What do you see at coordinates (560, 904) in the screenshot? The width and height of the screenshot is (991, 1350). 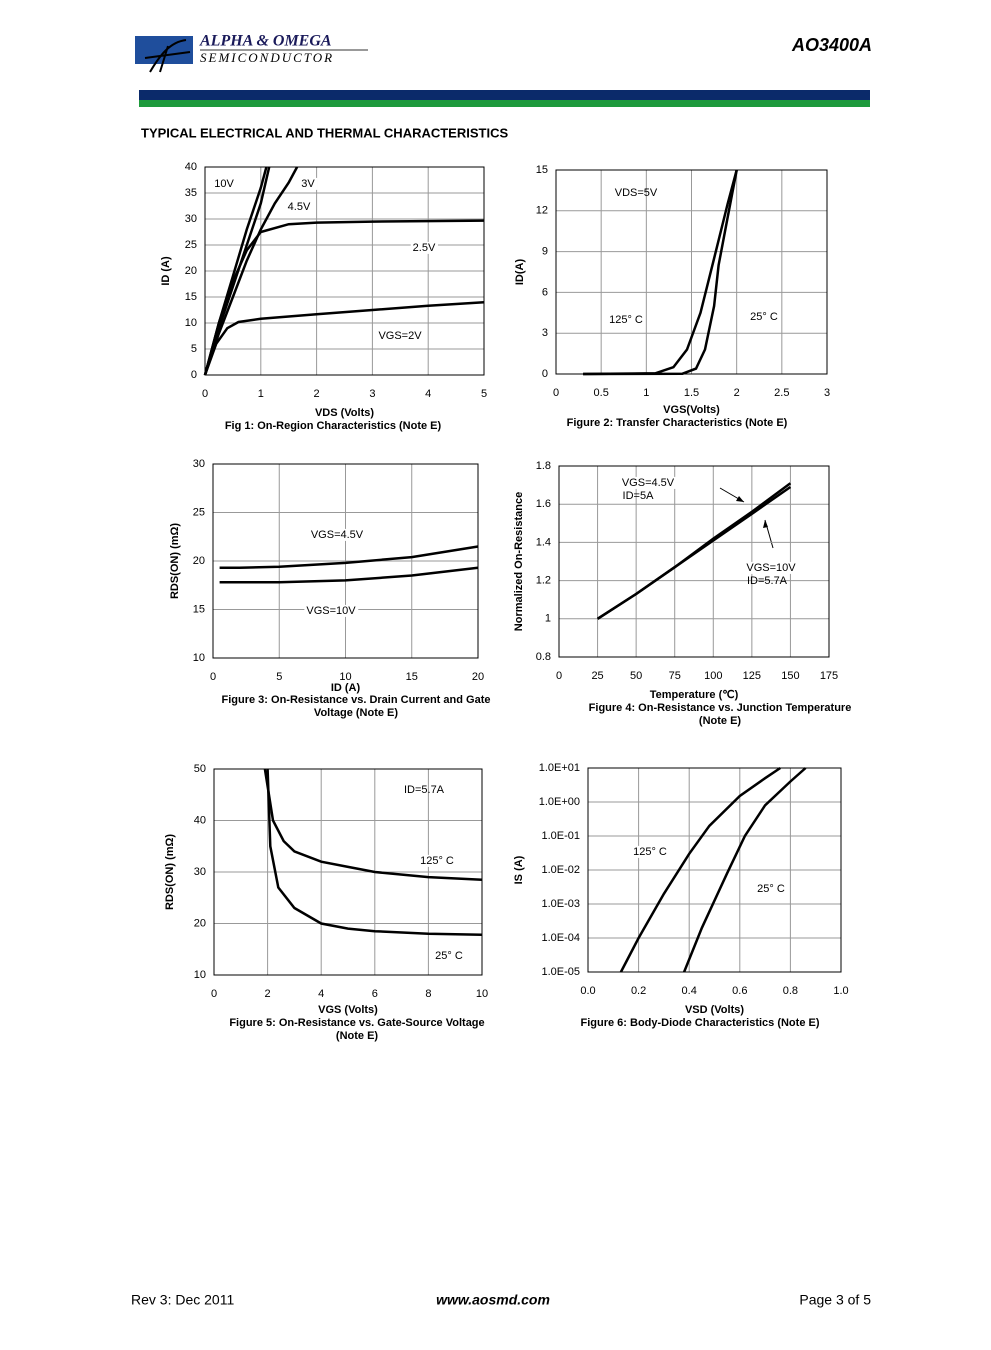 I see `y-tick-label: 1.0E-03` at bounding box center [560, 904].